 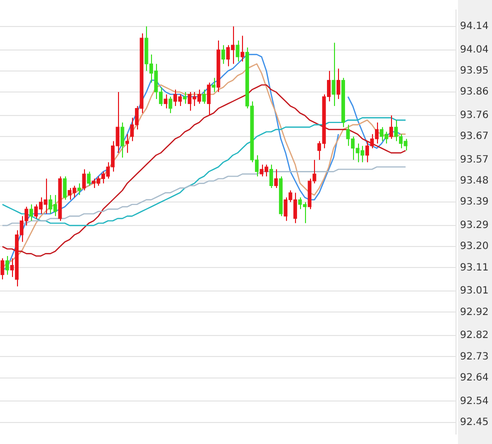 What do you see at coordinates (474, 181) in the screenshot?
I see `y-tick-label: 93.48` at bounding box center [474, 181].